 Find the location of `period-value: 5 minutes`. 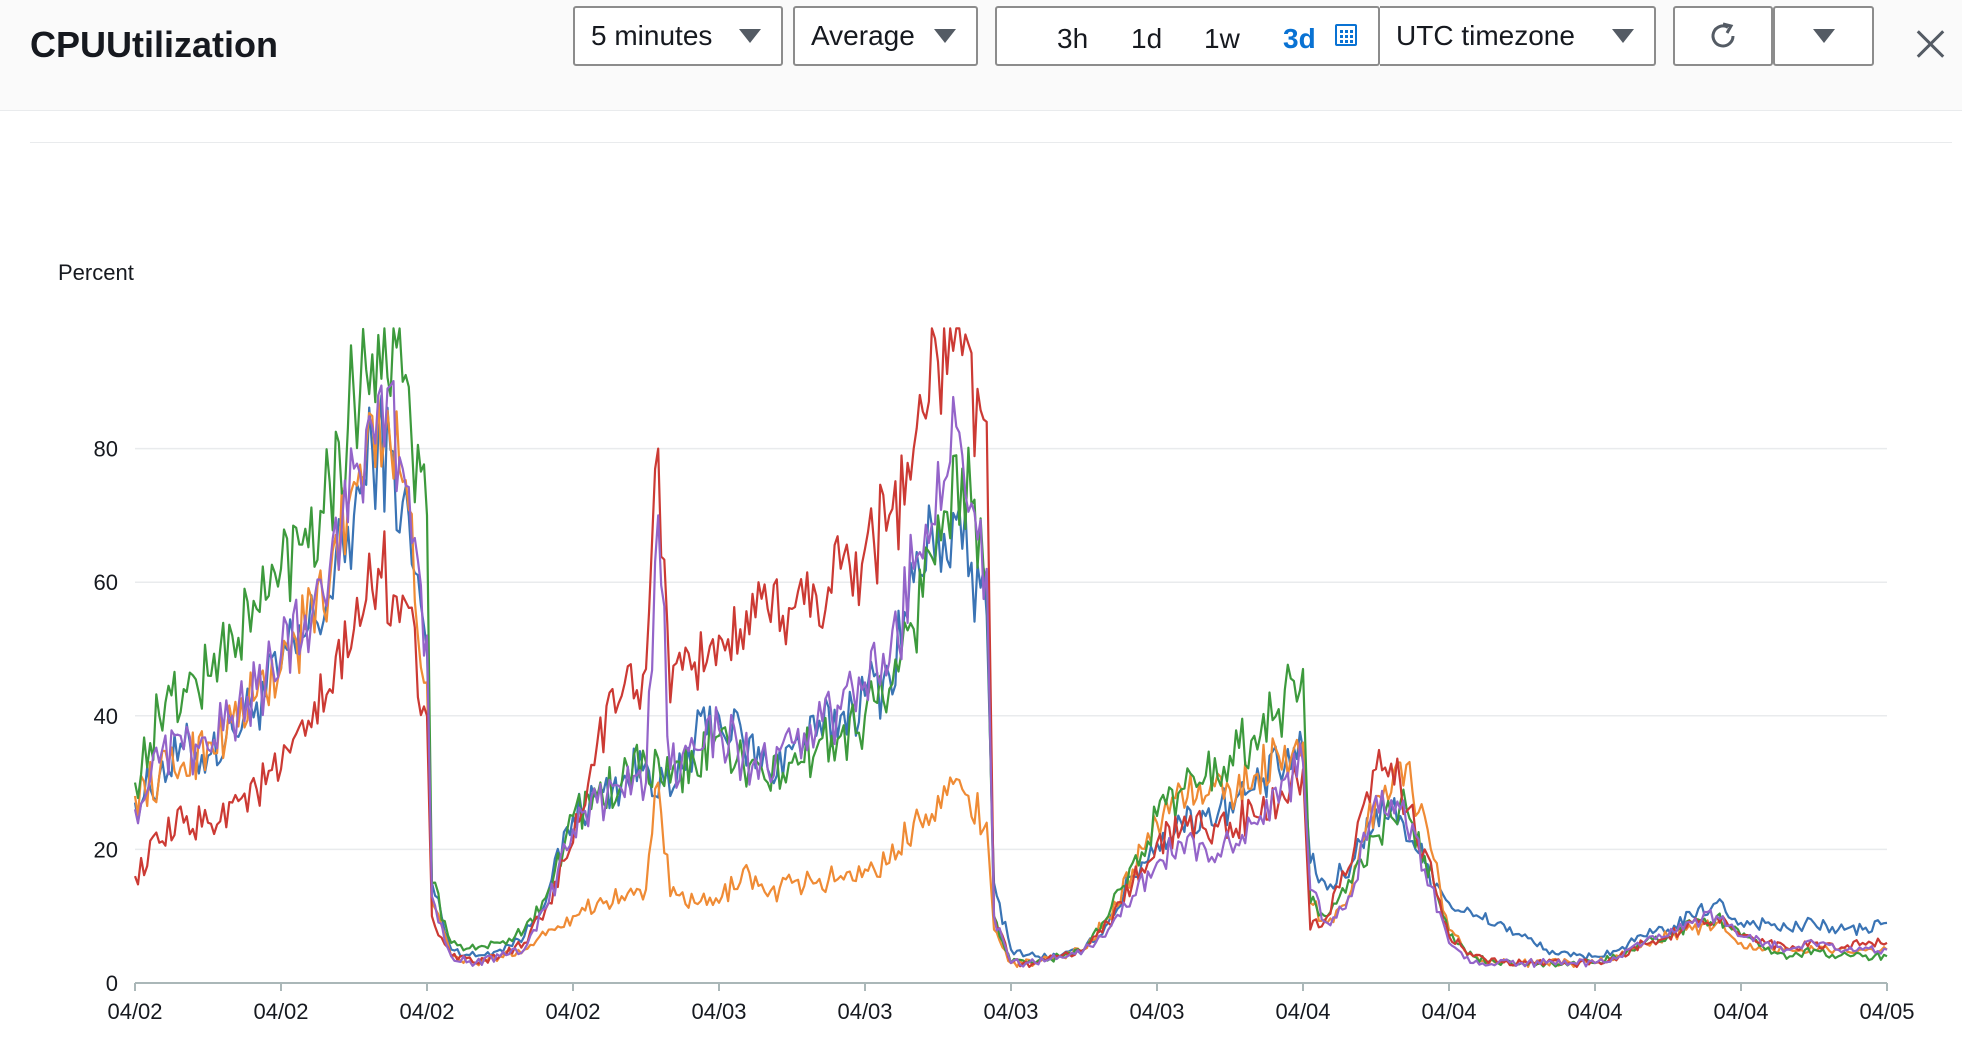

period-value: 5 minutes is located at coordinates (652, 35).